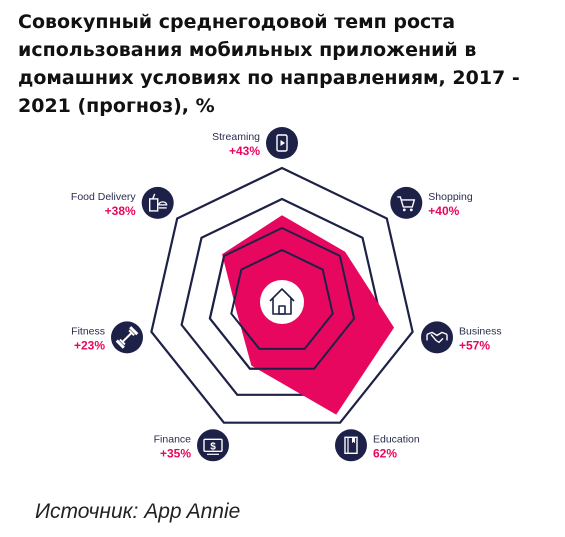 The image size is (565, 537). Describe the element at coordinates (120, 211) in the screenshot. I see `value-label: +38%` at that location.